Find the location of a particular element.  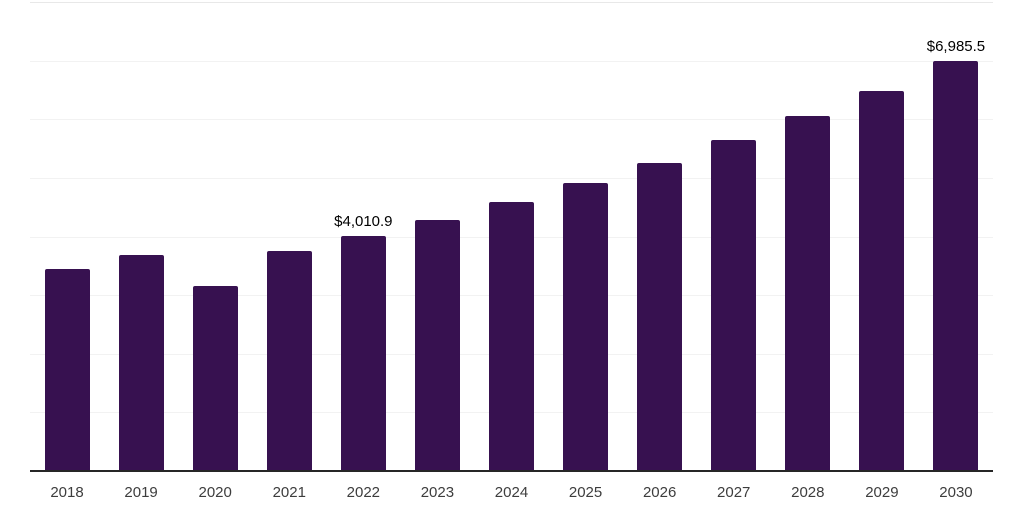

x-tick-label-2026: 2026 is located at coordinates (659, 492).